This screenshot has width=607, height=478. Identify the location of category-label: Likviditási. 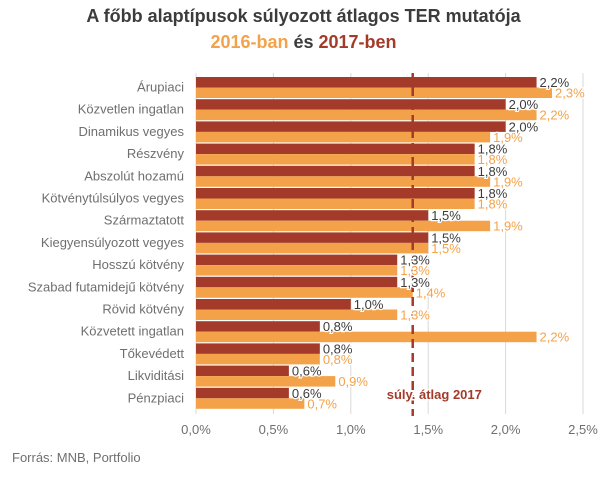
(156, 375).